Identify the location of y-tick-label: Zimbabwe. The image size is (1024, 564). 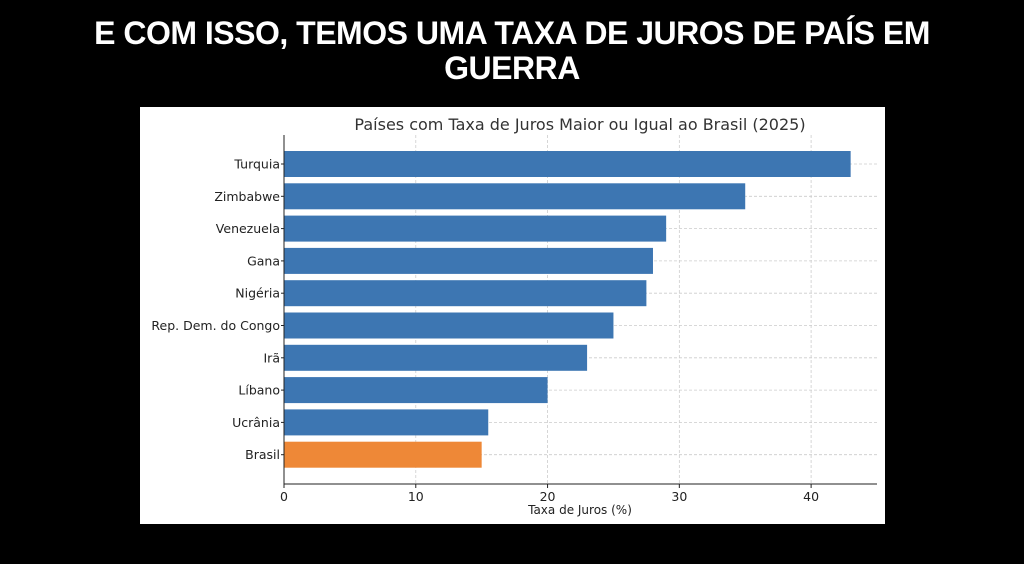
(247, 196).